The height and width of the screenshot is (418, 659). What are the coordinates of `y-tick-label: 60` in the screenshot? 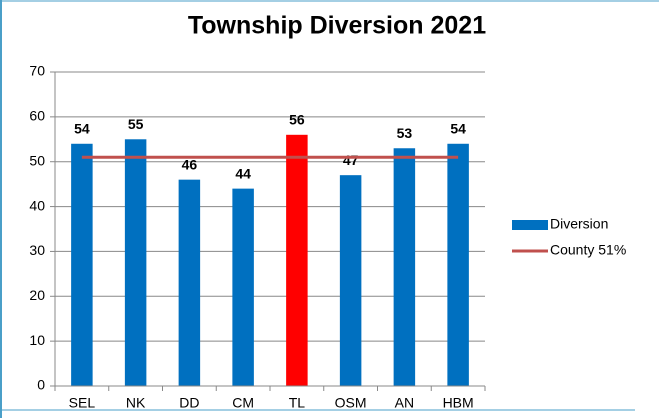 It's located at (37, 116).